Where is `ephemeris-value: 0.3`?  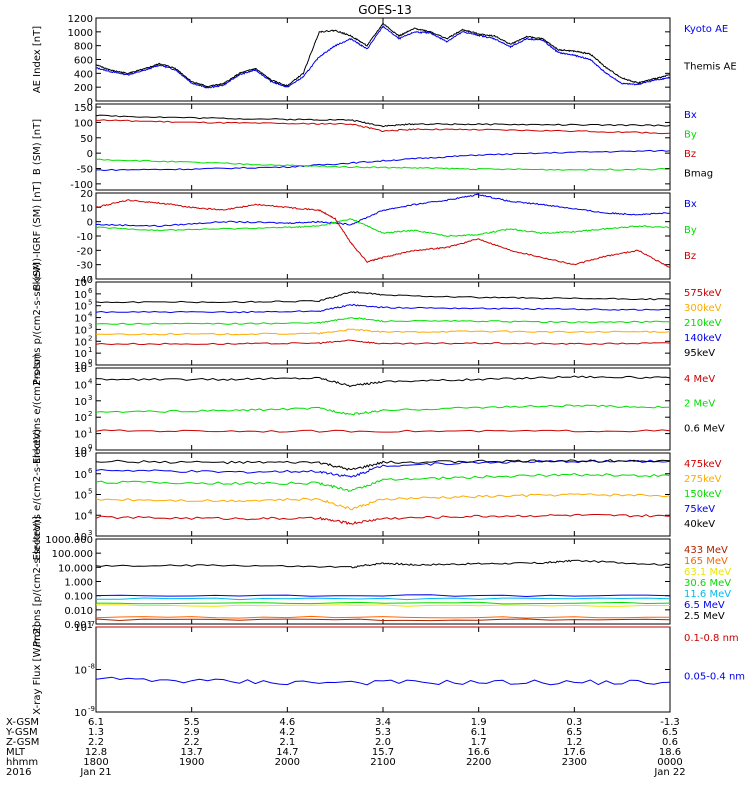
ephemeris-value: 0.3 is located at coordinates (574, 722).